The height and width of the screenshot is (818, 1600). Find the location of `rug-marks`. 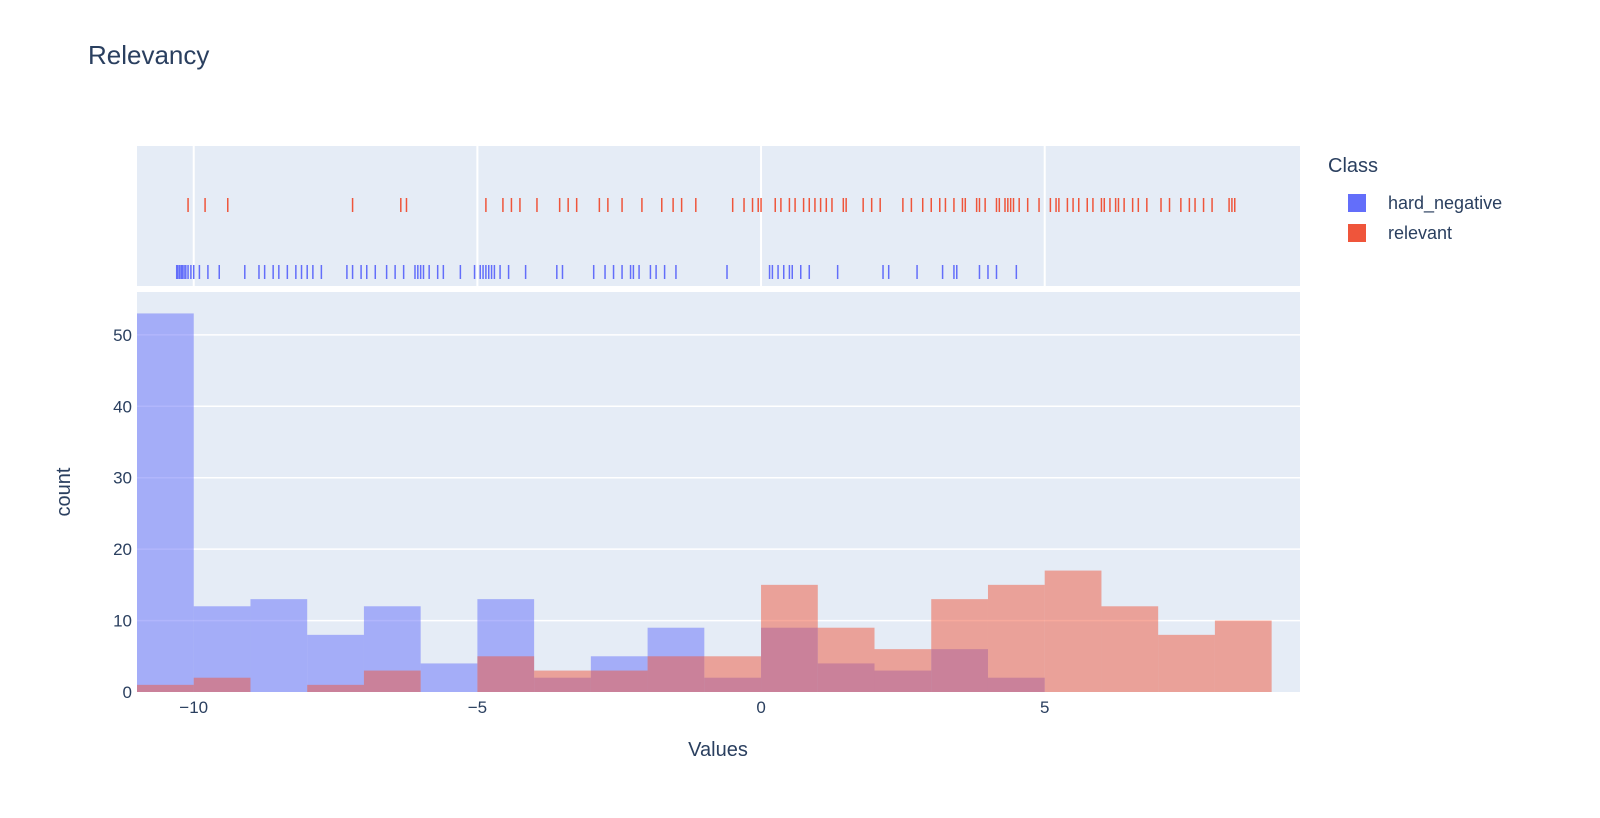

rug-marks is located at coordinates (705, 238).